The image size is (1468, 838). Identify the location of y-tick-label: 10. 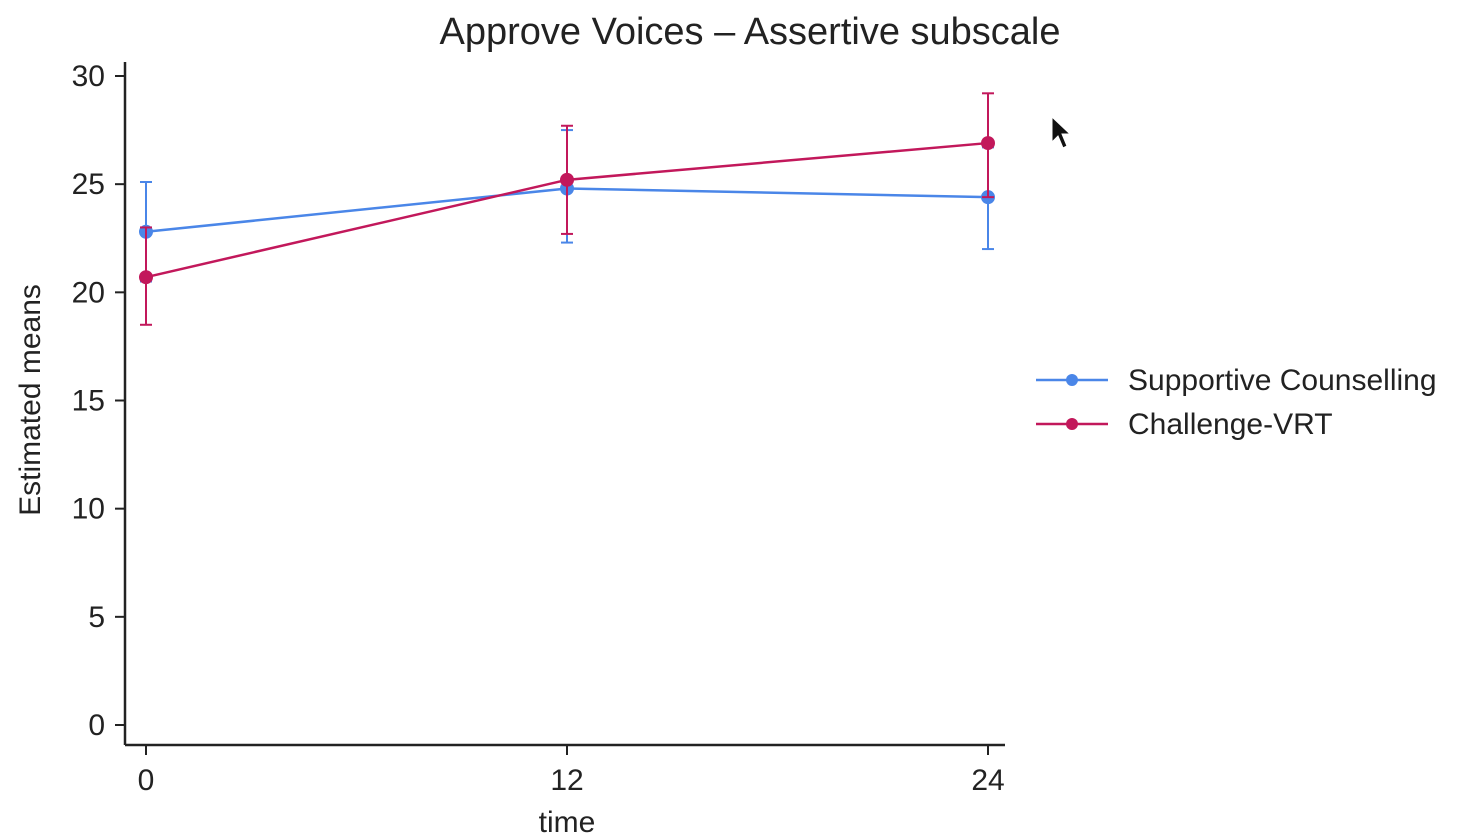
(88, 509).